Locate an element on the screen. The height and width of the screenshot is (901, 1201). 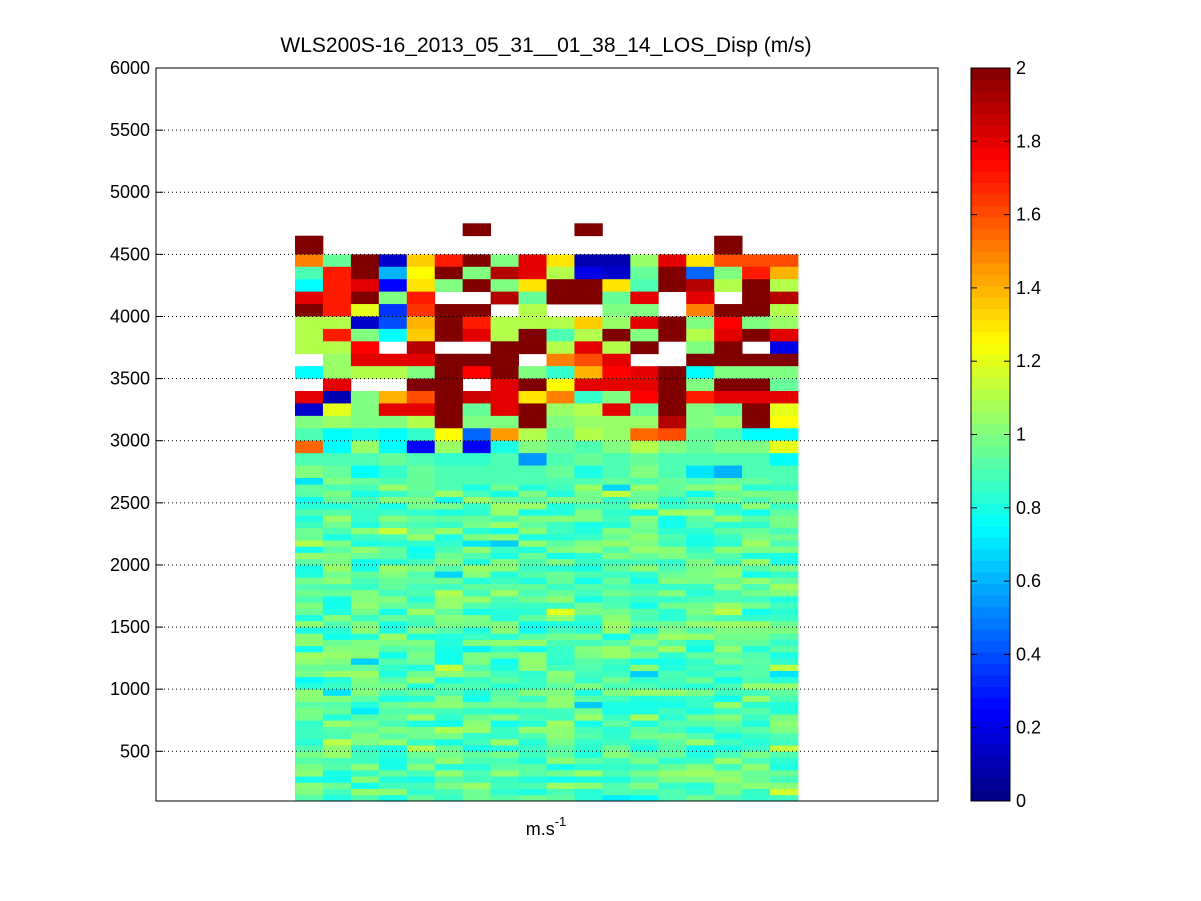
y-tick-label: 500 is located at coordinates (135, 751).